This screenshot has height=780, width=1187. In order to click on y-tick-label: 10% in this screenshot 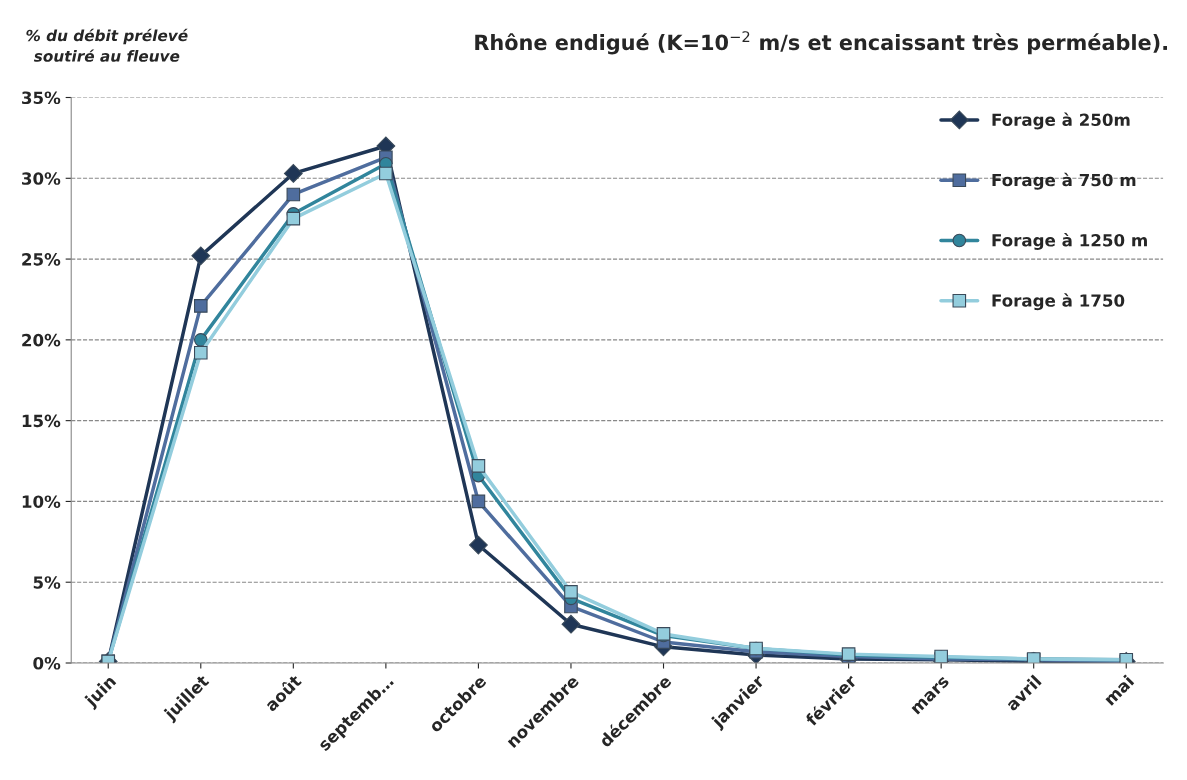, I will do `click(41, 501)`.